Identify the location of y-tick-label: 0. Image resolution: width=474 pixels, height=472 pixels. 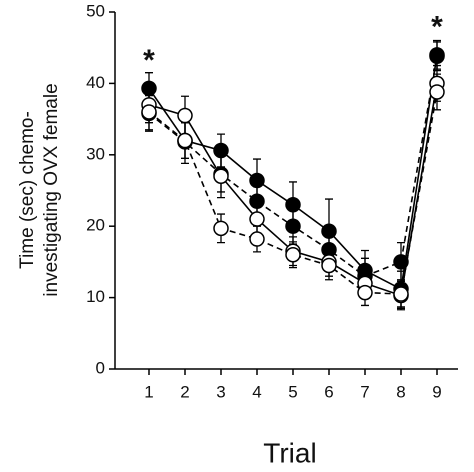
(100, 367).